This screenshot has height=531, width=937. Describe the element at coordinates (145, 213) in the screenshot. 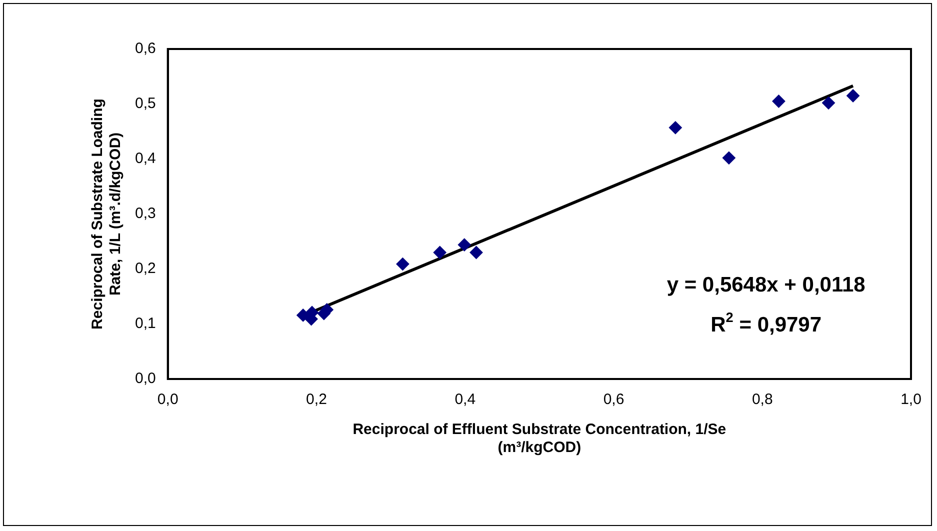

I see `y-tick-label: 0,3` at that location.